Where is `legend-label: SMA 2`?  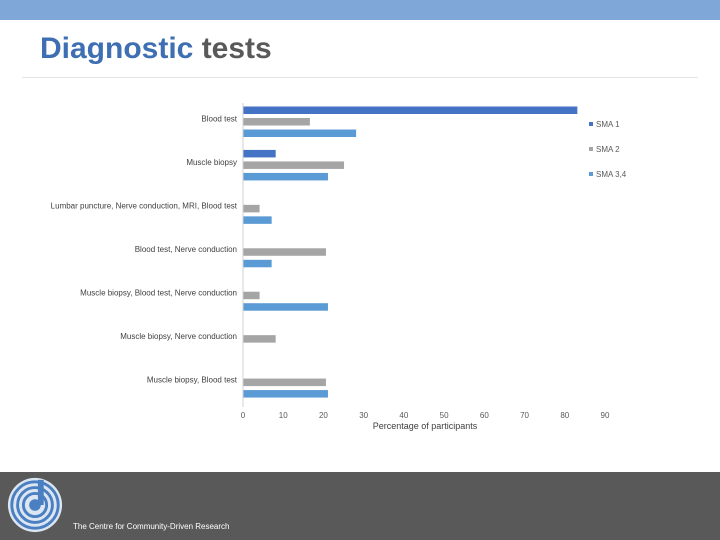 legend-label: SMA 2 is located at coordinates (608, 149).